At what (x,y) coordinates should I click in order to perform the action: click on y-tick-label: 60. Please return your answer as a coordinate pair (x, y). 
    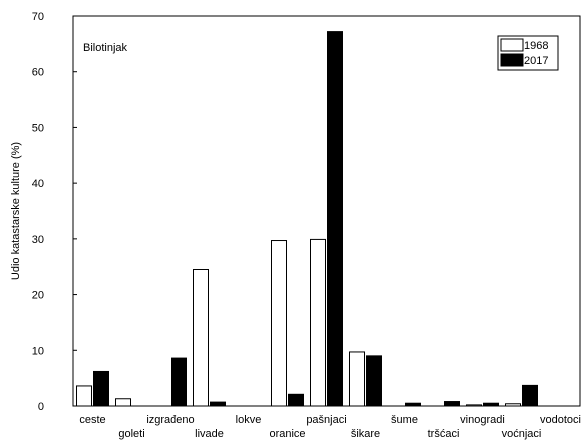
    Looking at the image, I should click on (38, 73).